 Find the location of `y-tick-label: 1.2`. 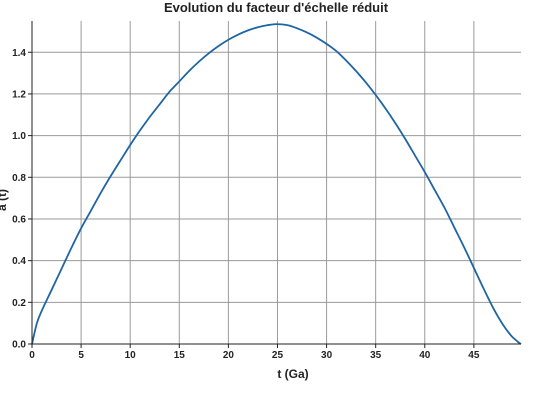

y-tick-label: 1.2 is located at coordinates (19, 94).